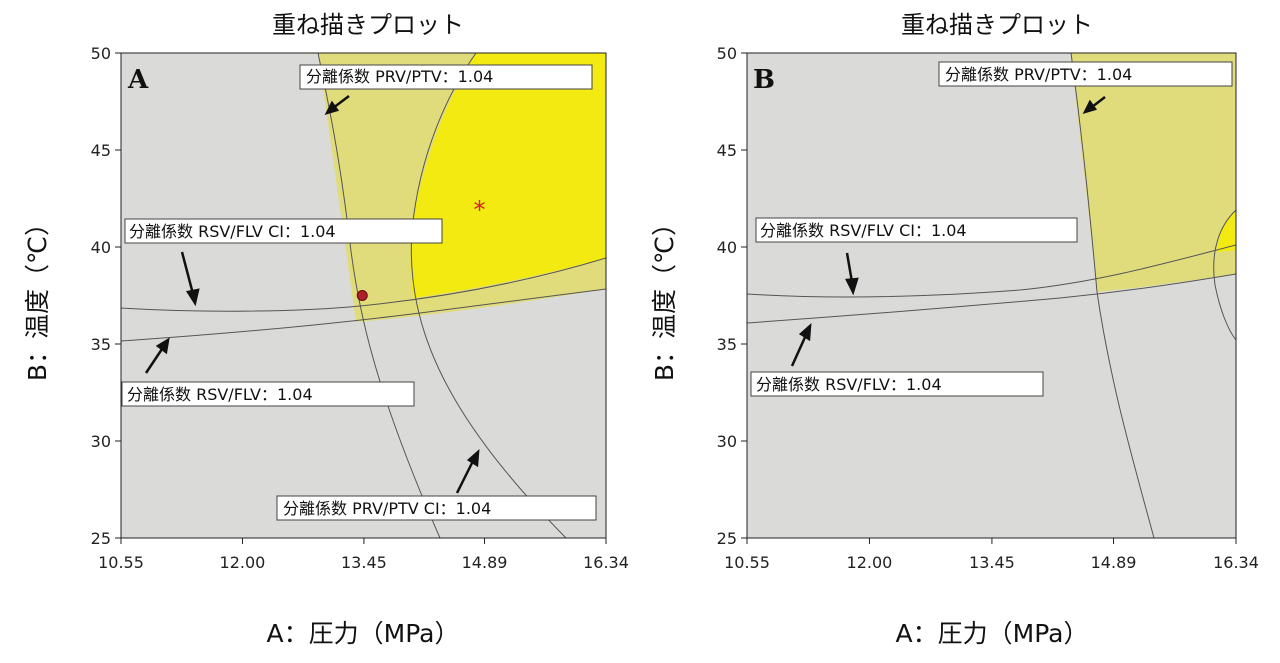 This screenshot has width=1280, height=663. I want to click on partial-feasible-region, so click(1153, 172).